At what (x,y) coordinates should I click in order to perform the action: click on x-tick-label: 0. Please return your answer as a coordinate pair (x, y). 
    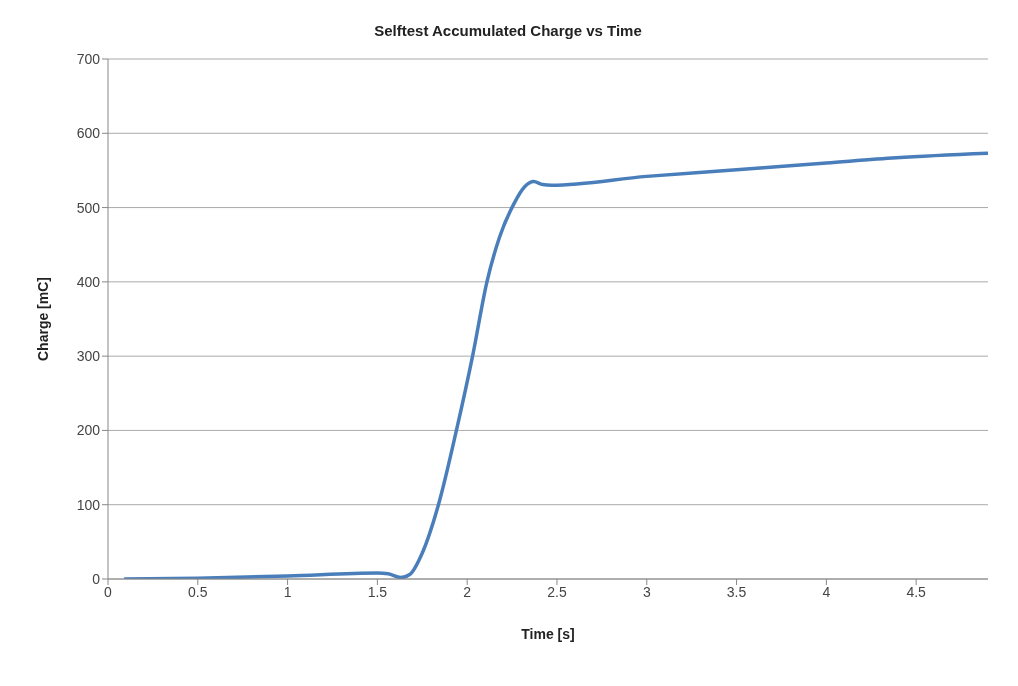
    Looking at the image, I should click on (108, 591).